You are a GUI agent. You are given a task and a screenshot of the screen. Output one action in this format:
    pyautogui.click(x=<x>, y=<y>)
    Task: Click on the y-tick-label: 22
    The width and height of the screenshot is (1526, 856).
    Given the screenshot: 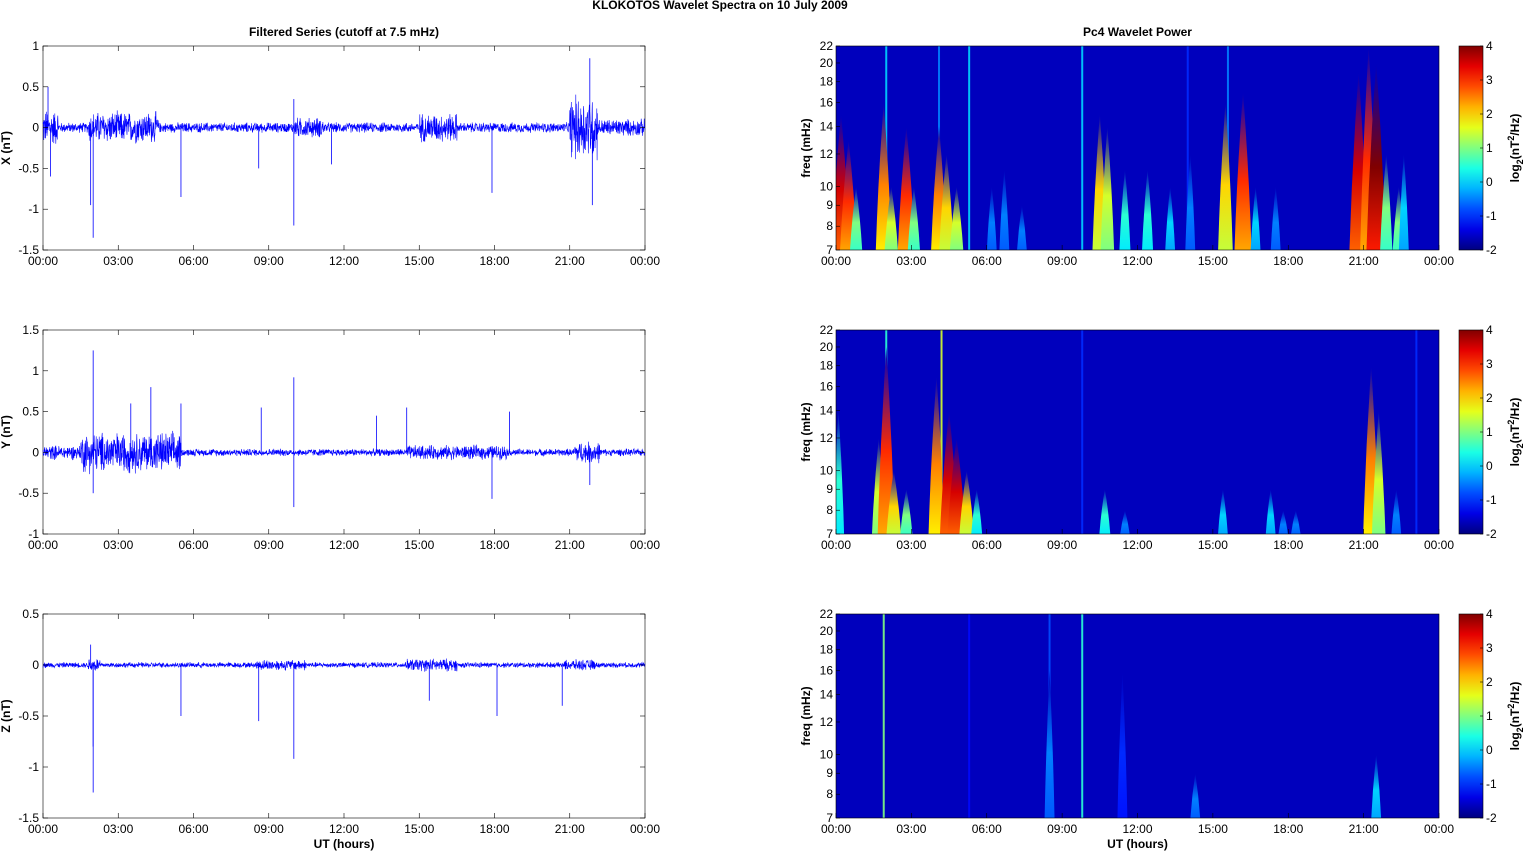 What is the action you would take?
    pyautogui.click(x=827, y=614)
    